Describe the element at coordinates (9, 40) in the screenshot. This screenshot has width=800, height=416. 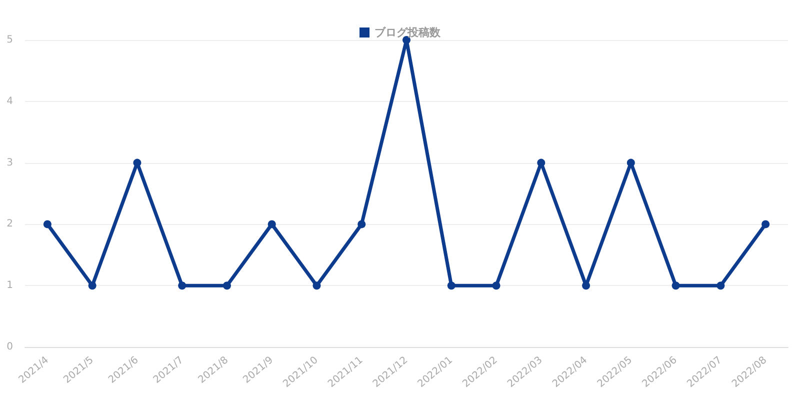
I see `y-tick-label: 5` at that location.